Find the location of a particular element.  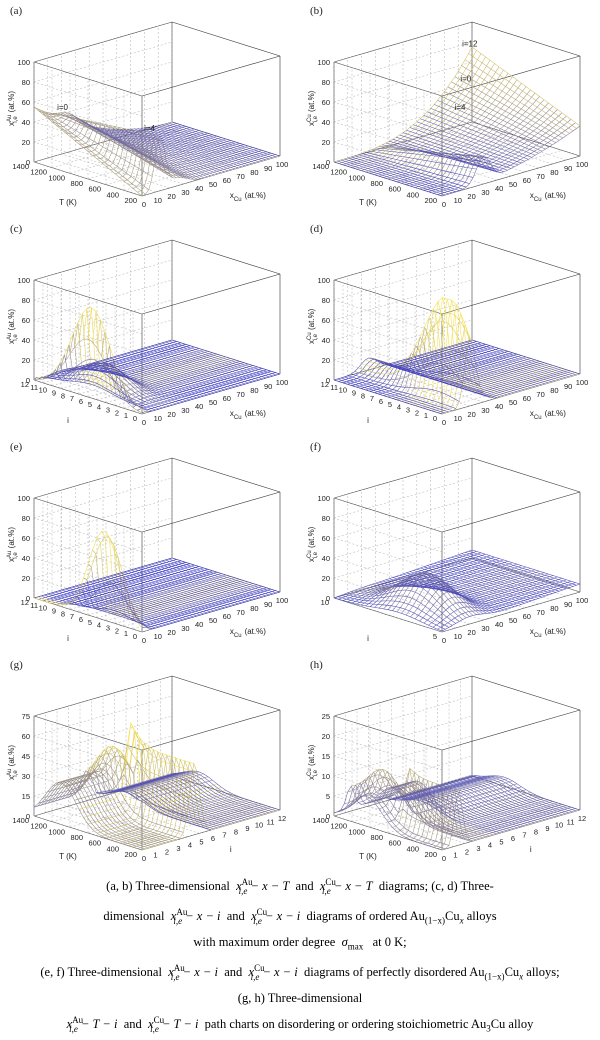

surface-annotation: i=4 is located at coordinates (149, 128).